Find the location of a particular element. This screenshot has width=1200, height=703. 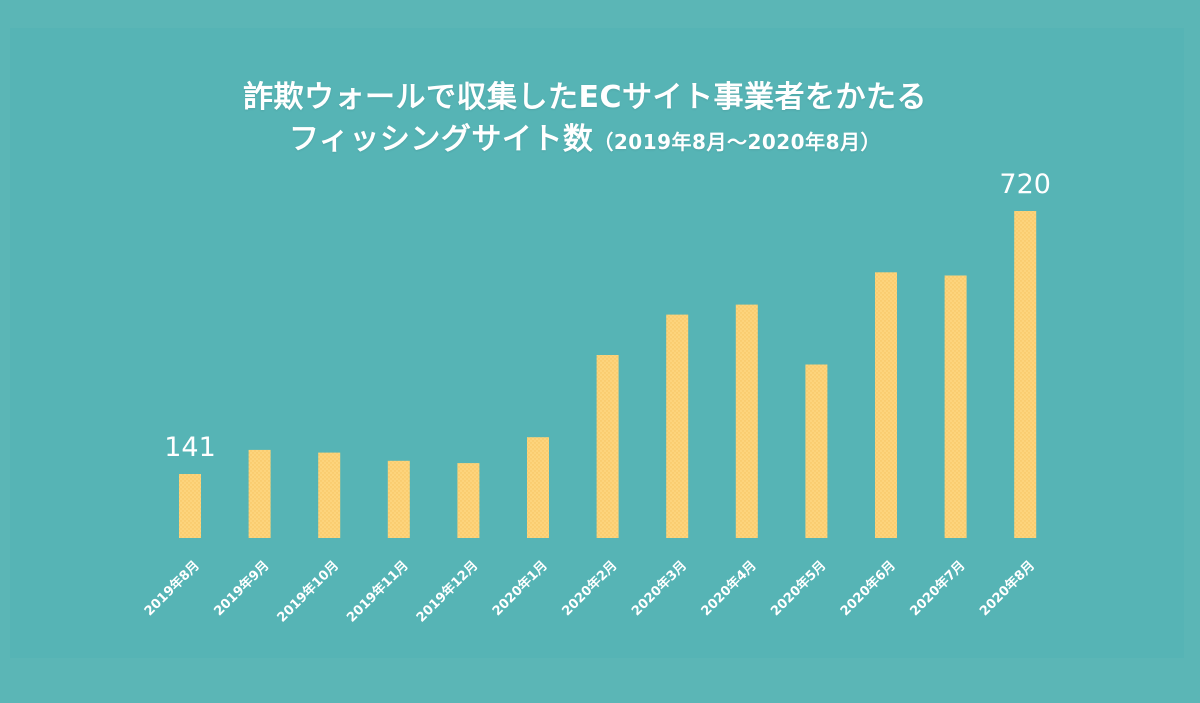

x-tick-label-10: 2020年5月 is located at coordinates (799, 589).